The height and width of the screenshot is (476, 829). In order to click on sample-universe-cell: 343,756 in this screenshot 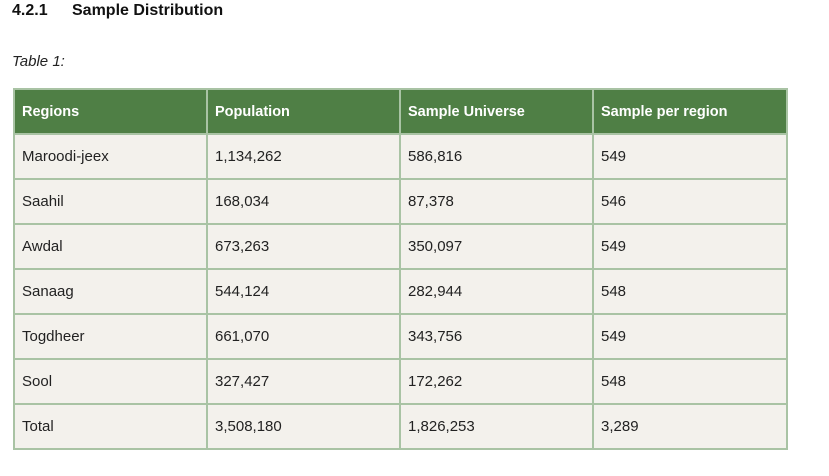, I will do `click(496, 336)`.